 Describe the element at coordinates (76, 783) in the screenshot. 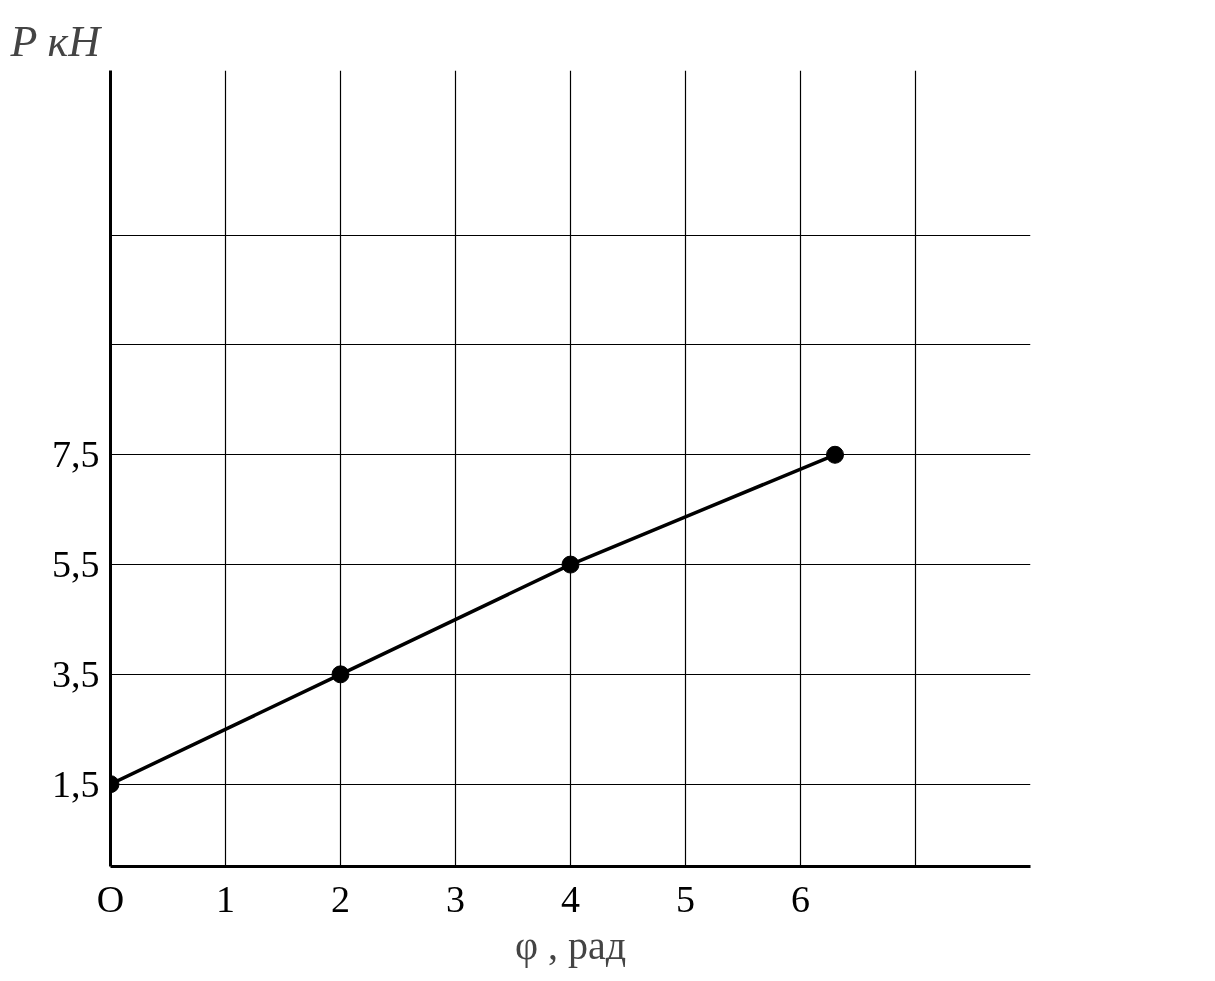

I see `y-tick-label: 1,5` at that location.